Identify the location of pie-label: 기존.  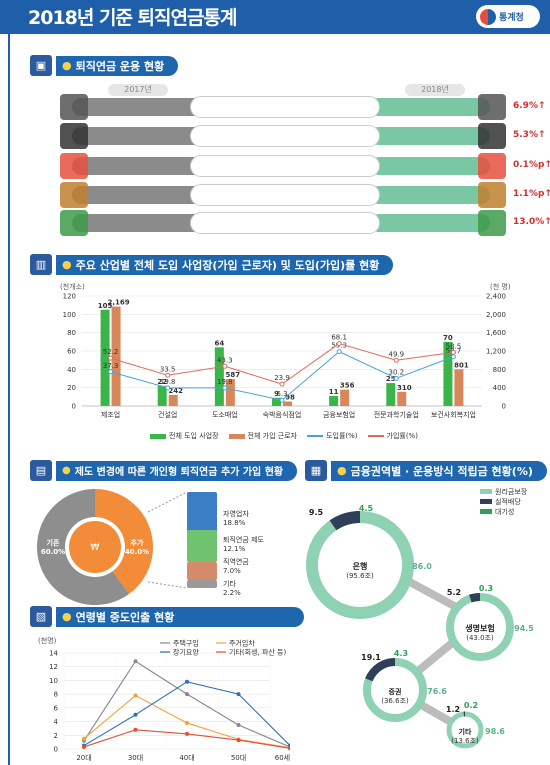
(53, 542).